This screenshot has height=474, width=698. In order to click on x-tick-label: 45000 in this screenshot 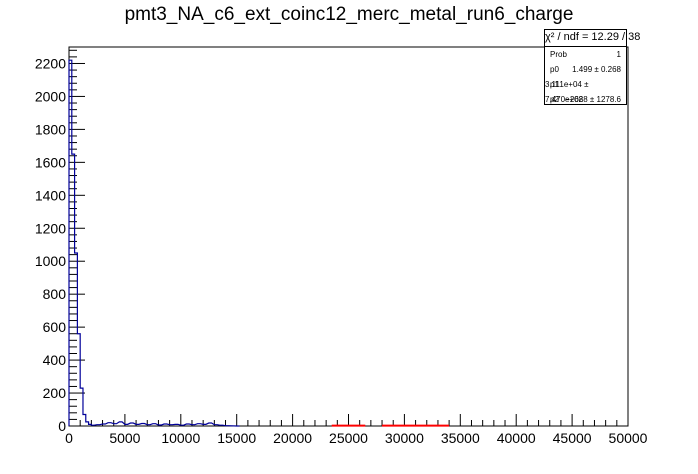, I will do `click(572, 438)`.